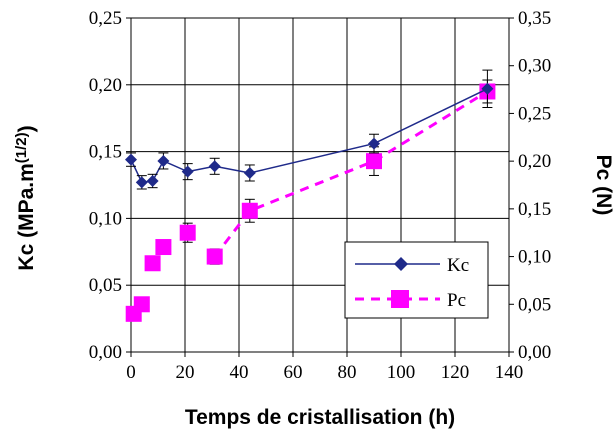  I want to click on y-right-tick-label: 0,00, so click(534, 352).